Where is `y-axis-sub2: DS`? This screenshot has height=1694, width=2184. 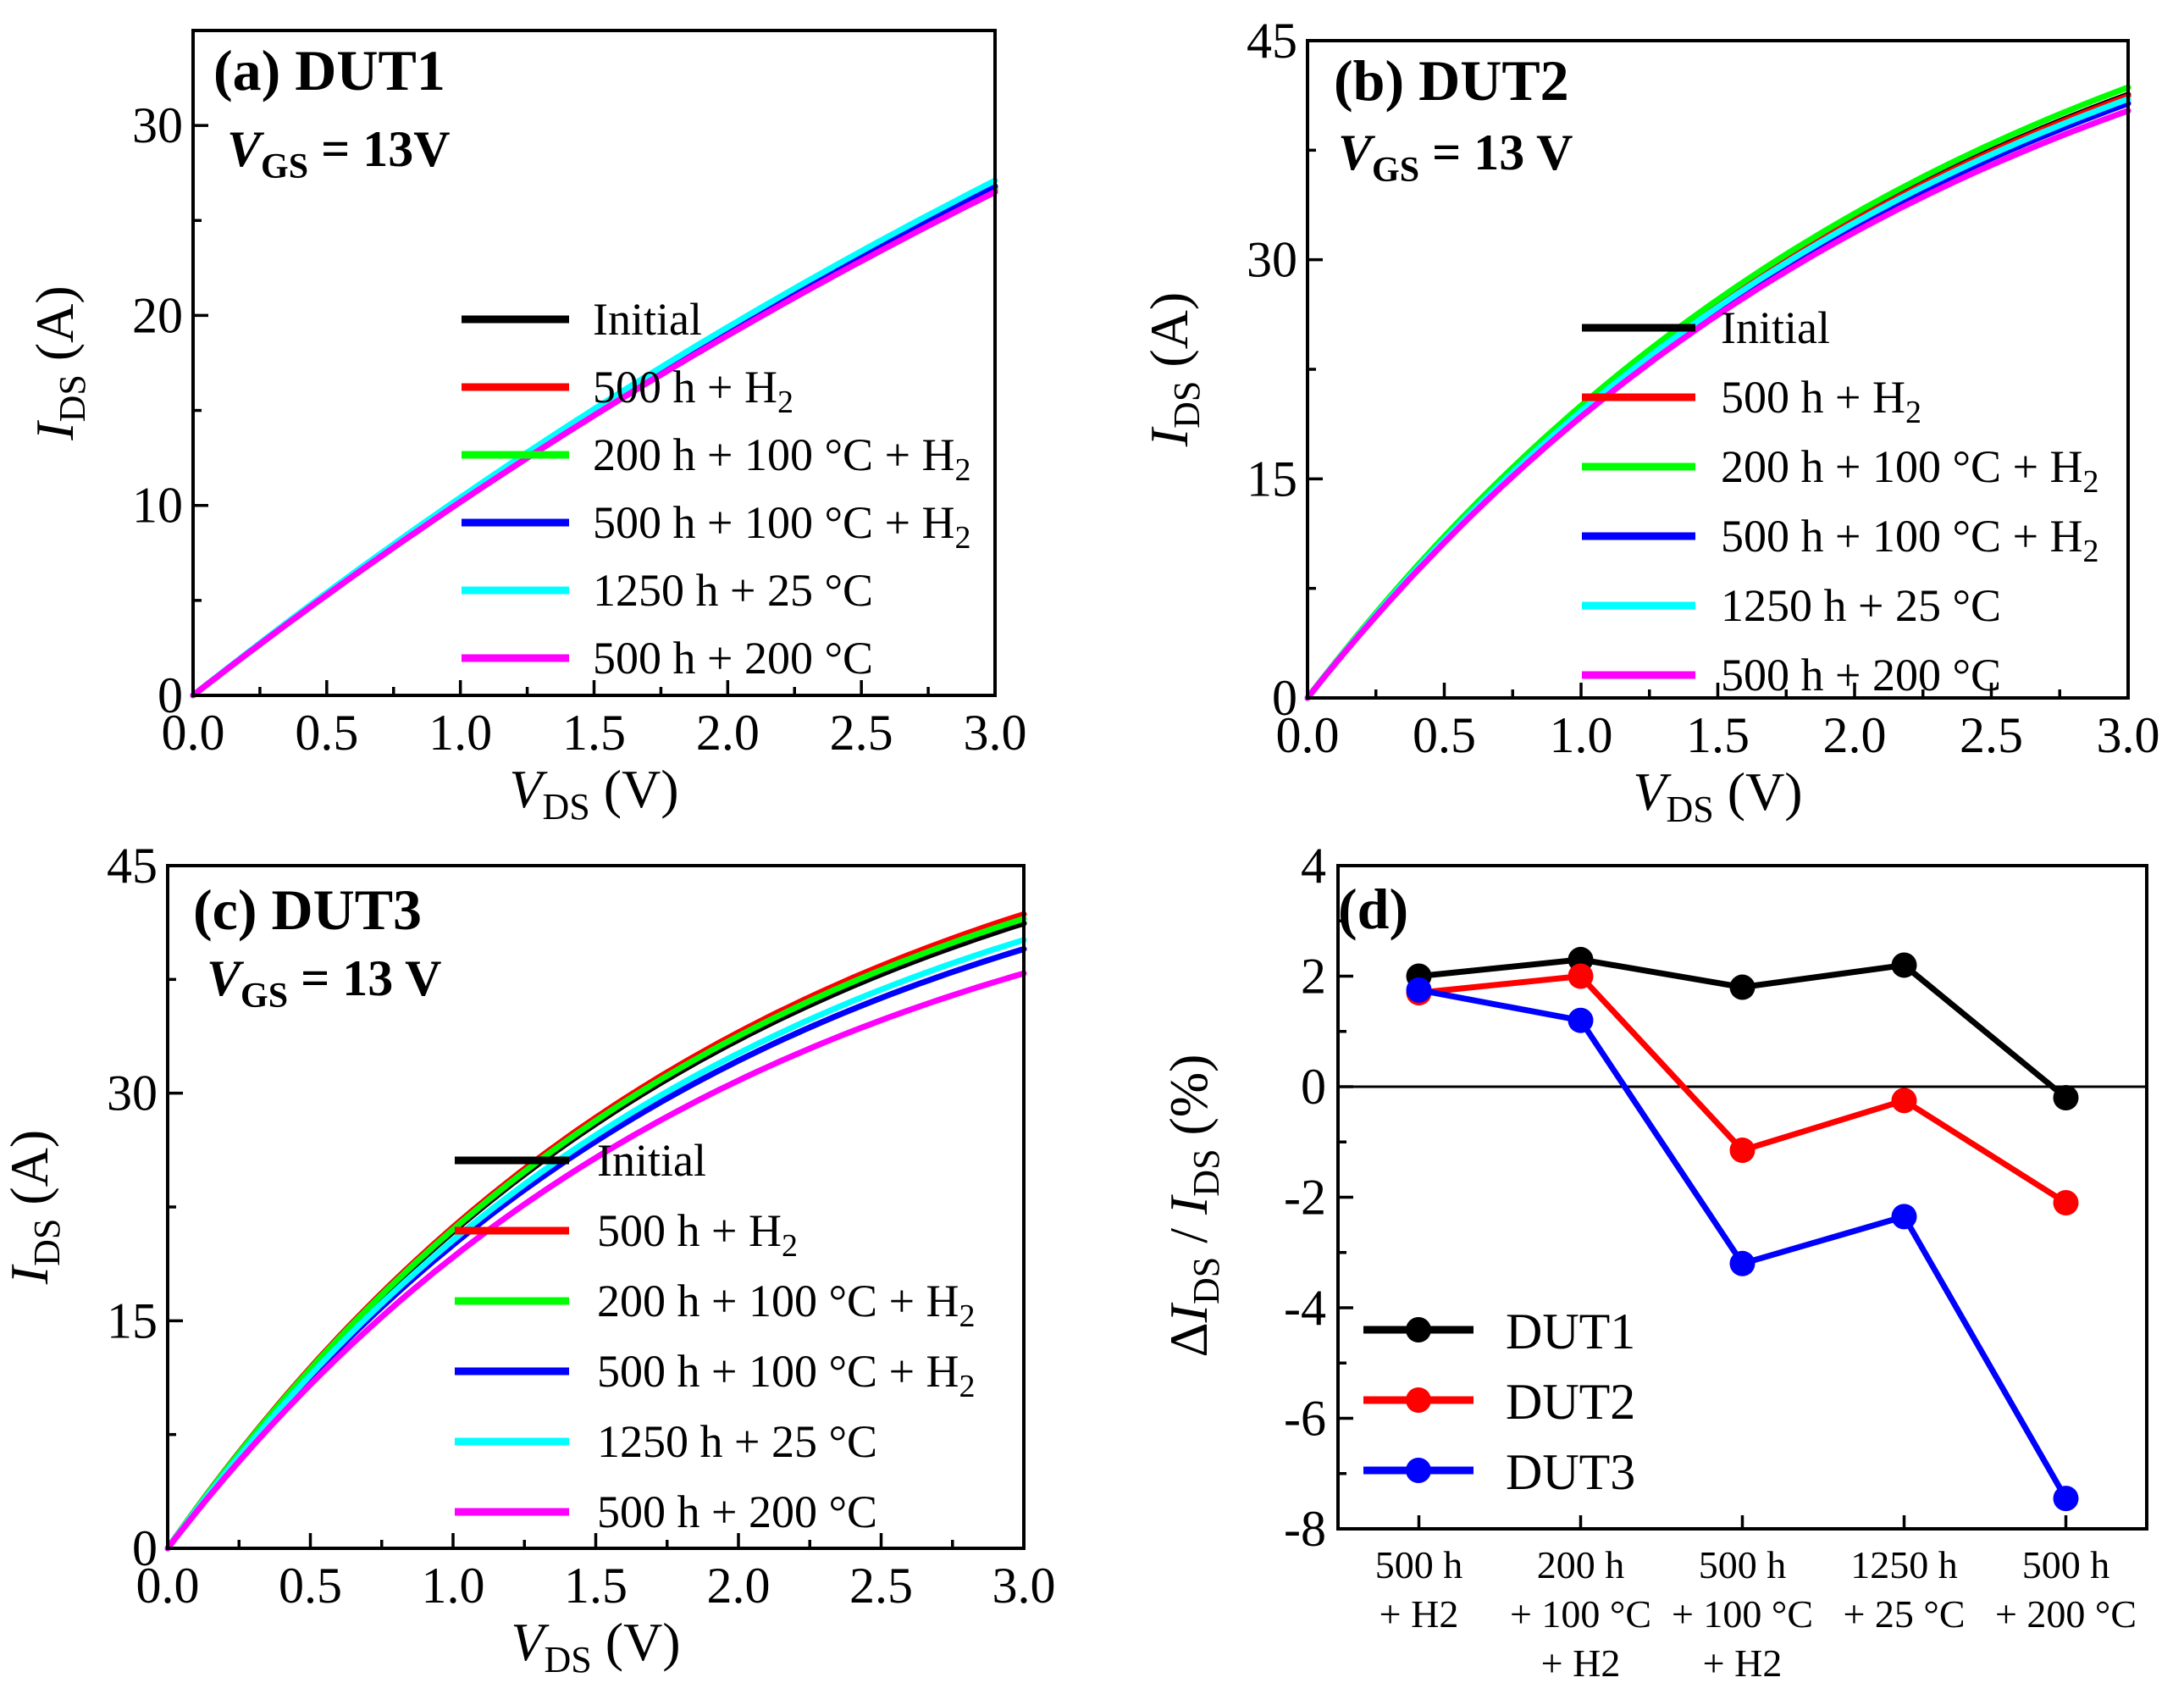 y-axis-sub2: DS is located at coordinates (1206, 1172).